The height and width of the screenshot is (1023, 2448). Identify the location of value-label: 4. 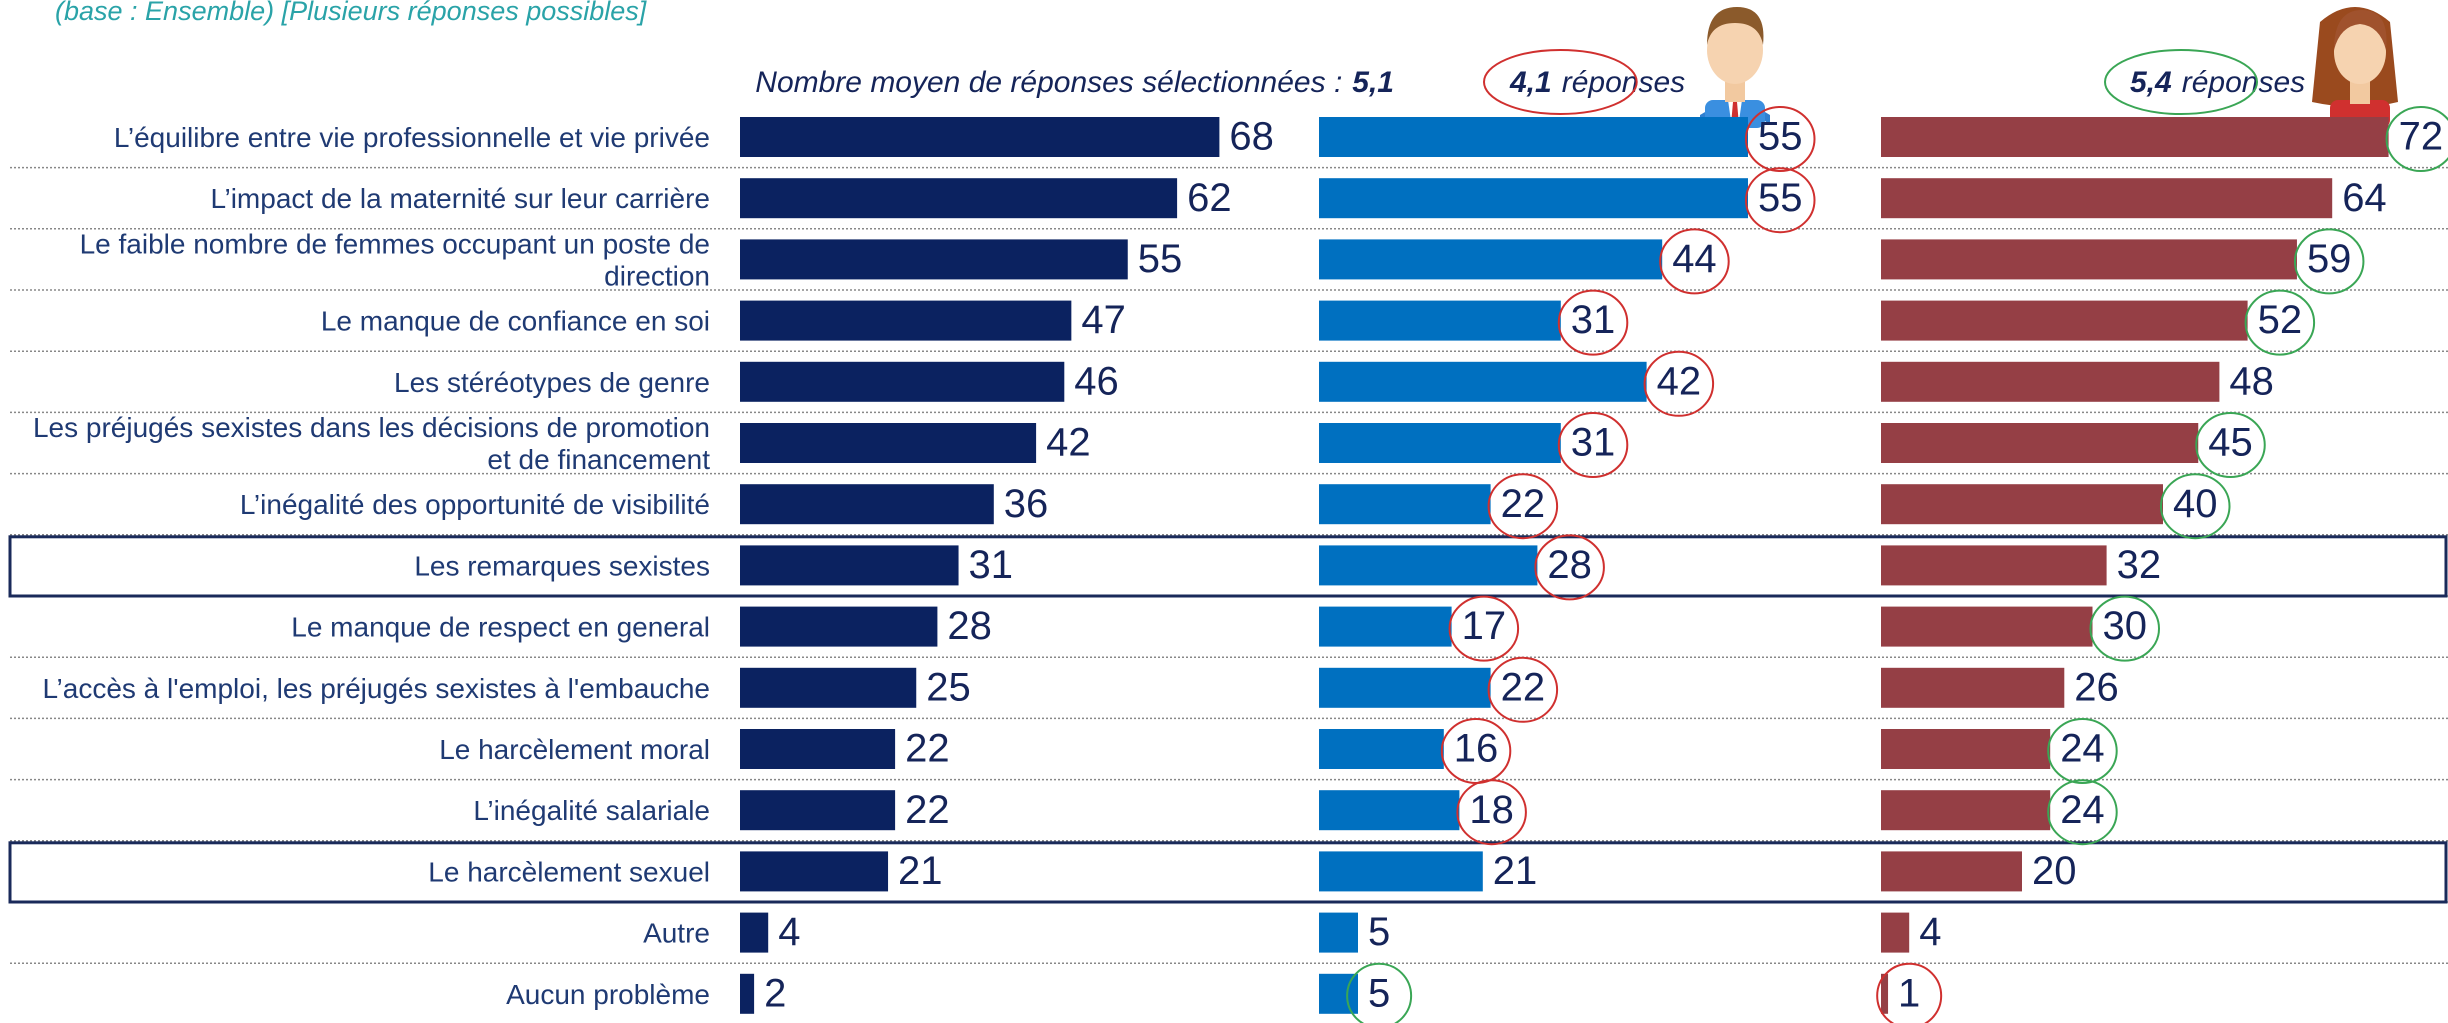
(789, 932).